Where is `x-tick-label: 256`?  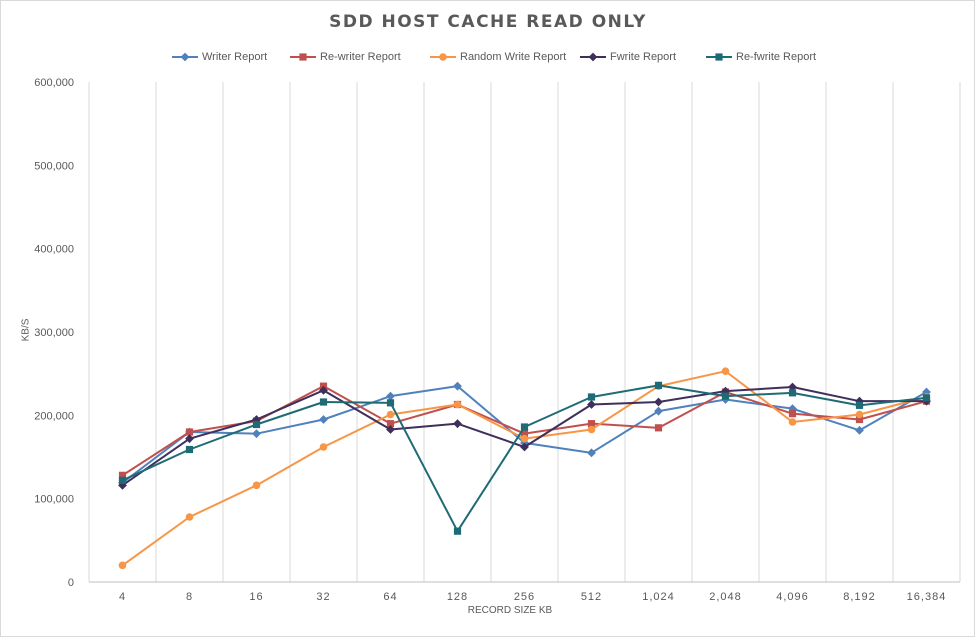
x-tick-label: 256 is located at coordinates (524, 597).